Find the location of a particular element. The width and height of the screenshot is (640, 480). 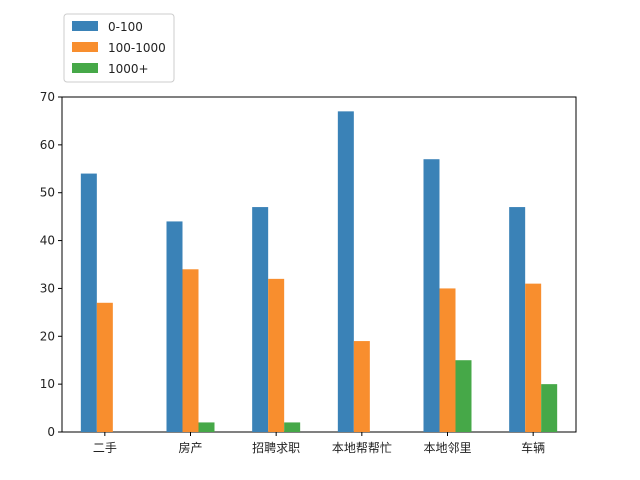

y-tick-label: 40 is located at coordinates (47, 241).